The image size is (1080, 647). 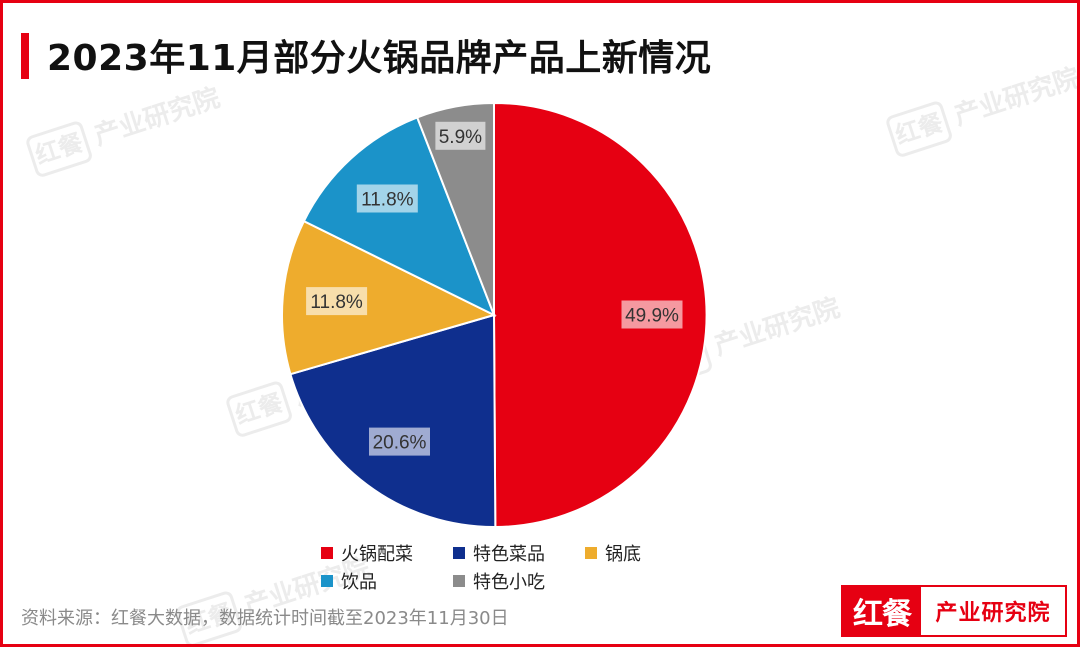 I want to click on data-label: 20.6%, so click(x=399, y=441).